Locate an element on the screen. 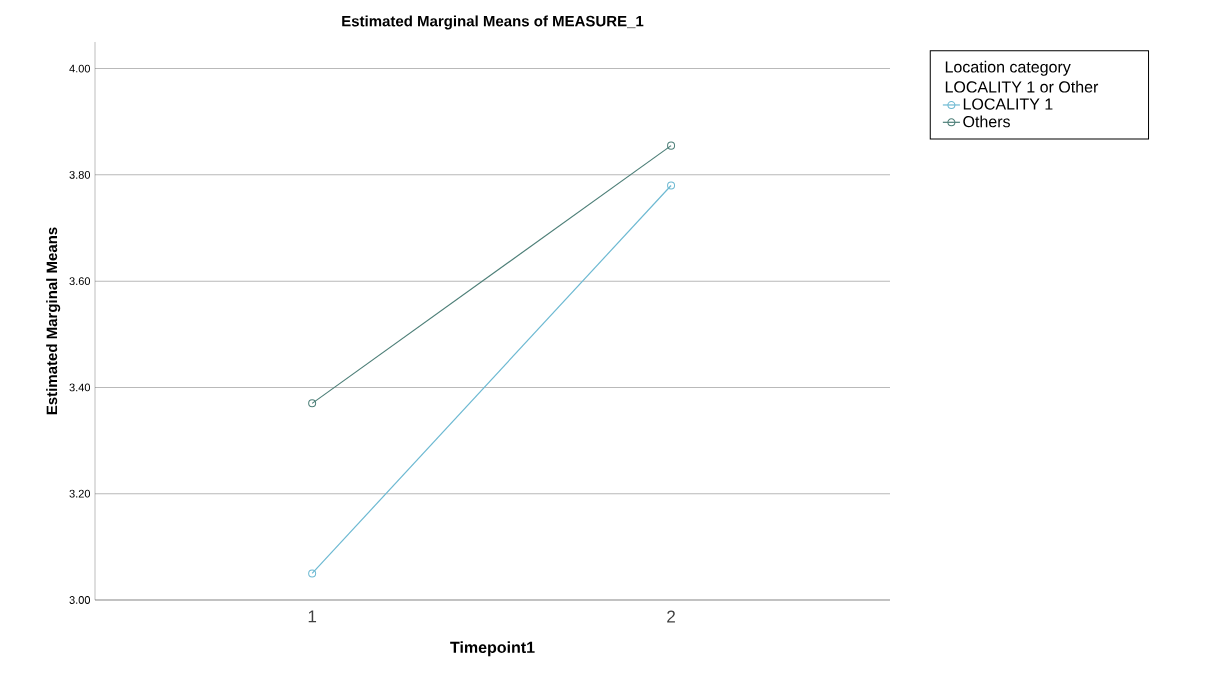  x-tick-label: 1 is located at coordinates (312, 616).